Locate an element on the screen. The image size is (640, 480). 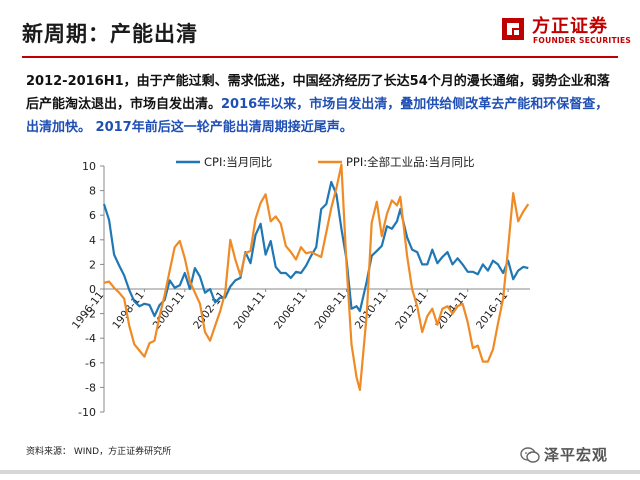
footer-divider is located at coordinates (320, 472).